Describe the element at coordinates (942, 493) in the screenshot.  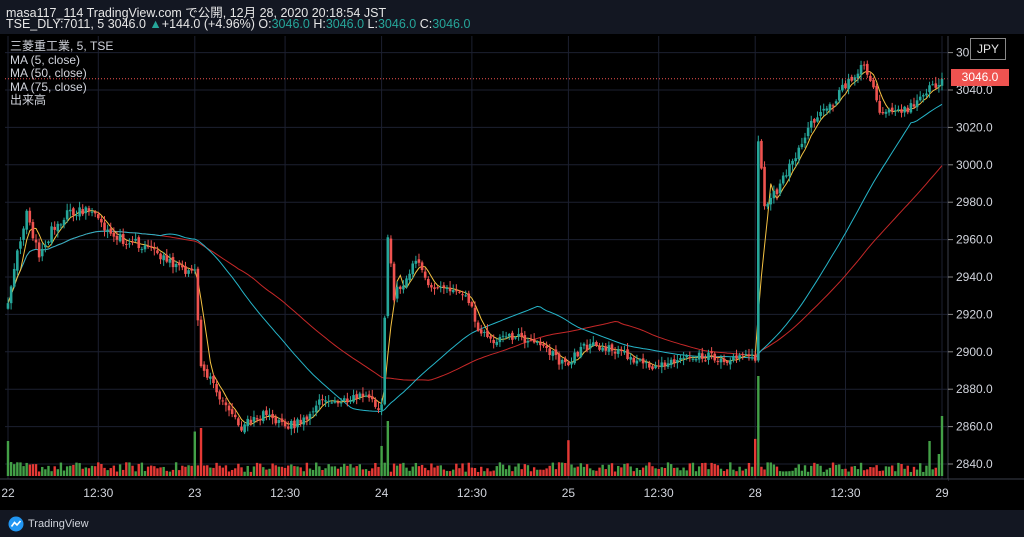
I see `time-tick-label: 29` at that location.